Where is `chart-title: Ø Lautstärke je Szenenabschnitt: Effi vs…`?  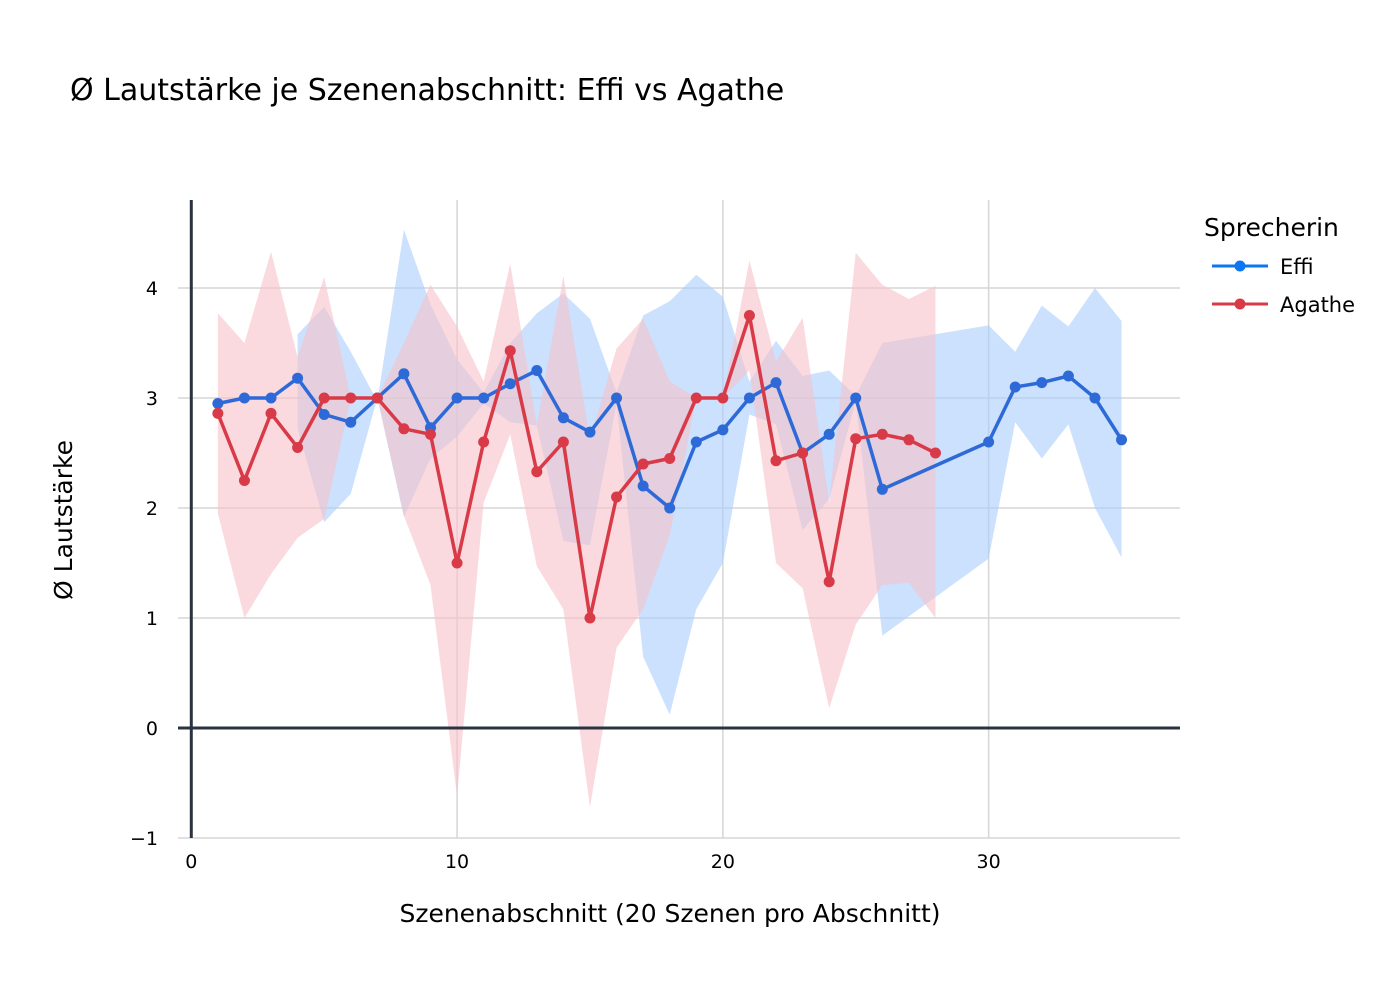
chart-title: Ø Lautstärke je Szenenabschnitt: Effi vs… is located at coordinates (427, 90).